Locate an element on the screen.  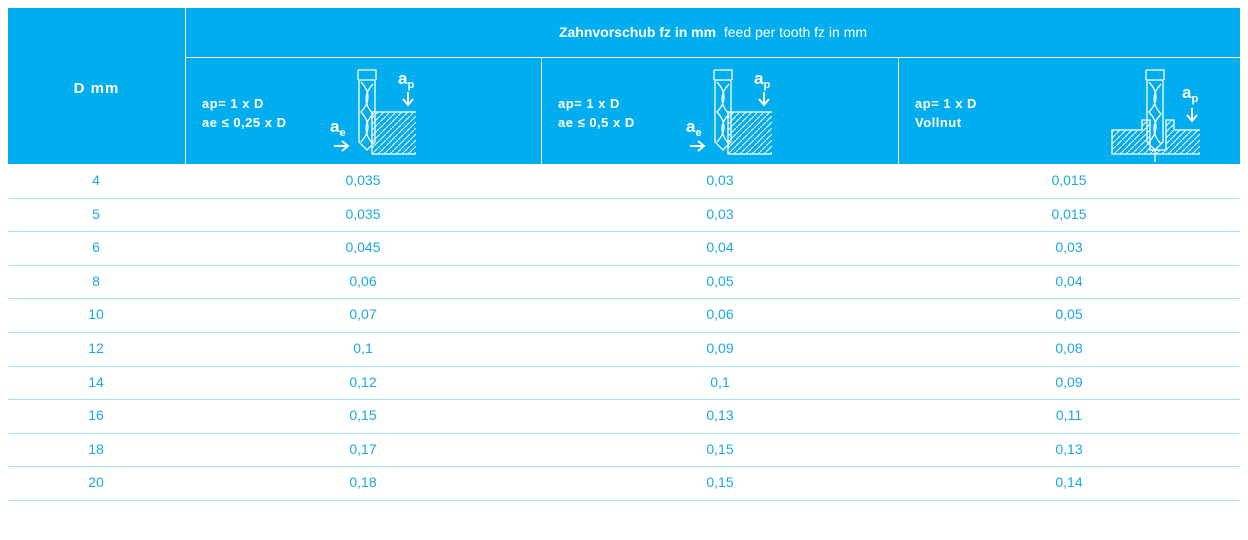
table-cell: 0,045 is located at coordinates (363, 247).